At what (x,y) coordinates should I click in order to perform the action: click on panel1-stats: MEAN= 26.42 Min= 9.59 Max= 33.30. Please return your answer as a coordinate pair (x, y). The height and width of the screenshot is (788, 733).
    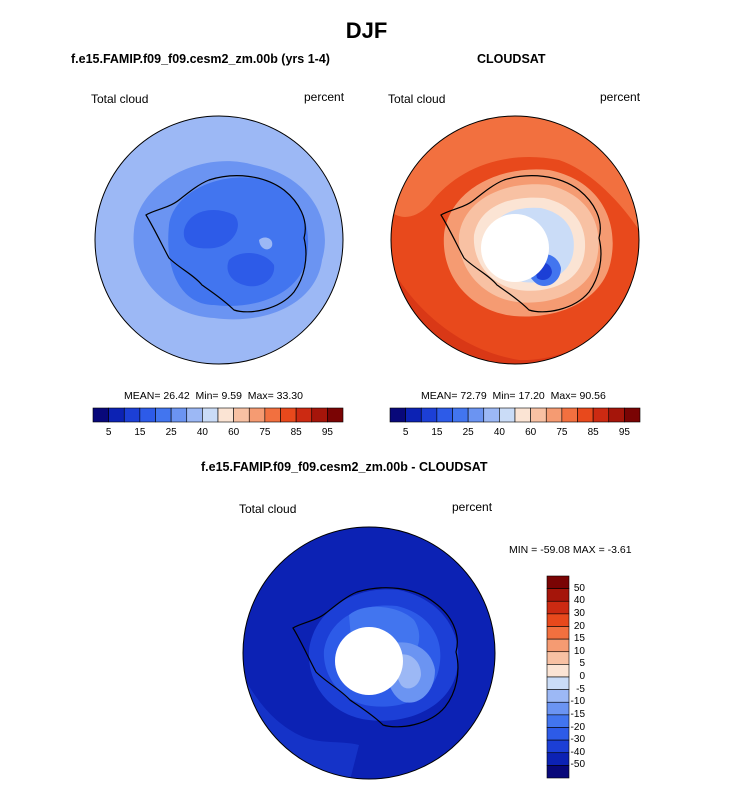
    Looking at the image, I should click on (213, 396).